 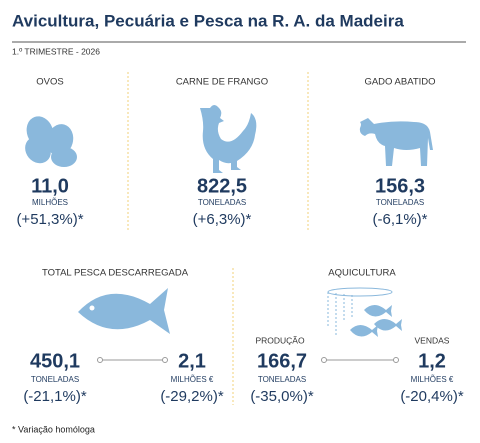 I want to click on subtitle: 1.º TRIMESTRE - 2026, so click(x=56, y=51).